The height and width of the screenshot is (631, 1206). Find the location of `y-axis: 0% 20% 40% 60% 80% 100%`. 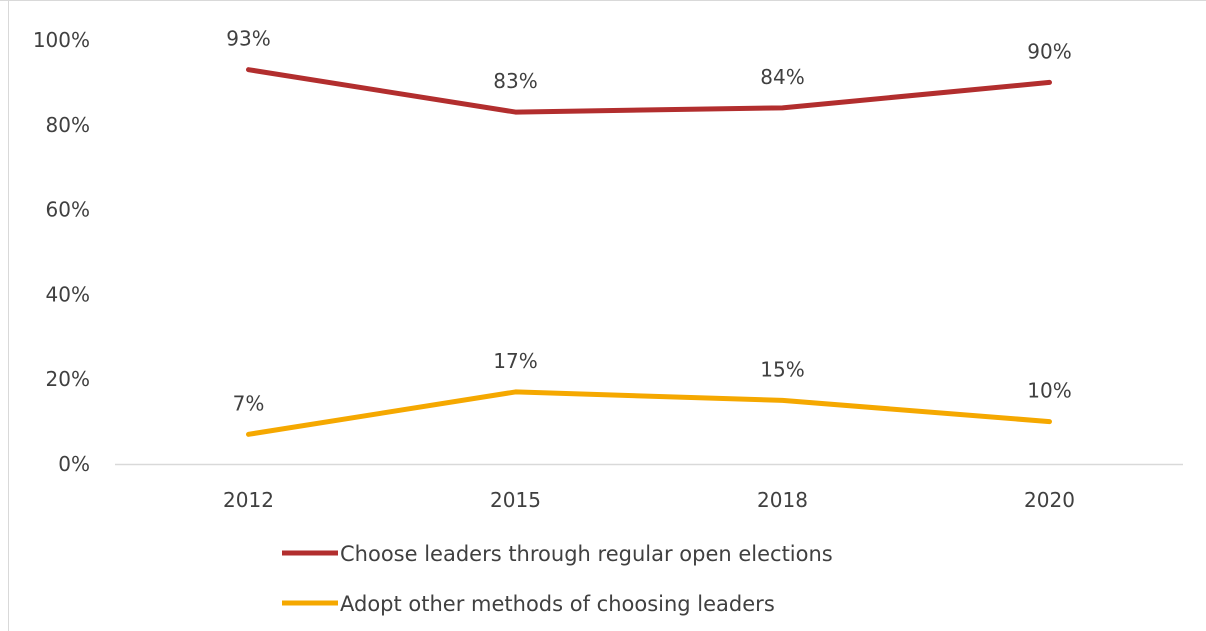

y-axis: 0% 20% 40% 60% 80% 100% is located at coordinates (61, 252).